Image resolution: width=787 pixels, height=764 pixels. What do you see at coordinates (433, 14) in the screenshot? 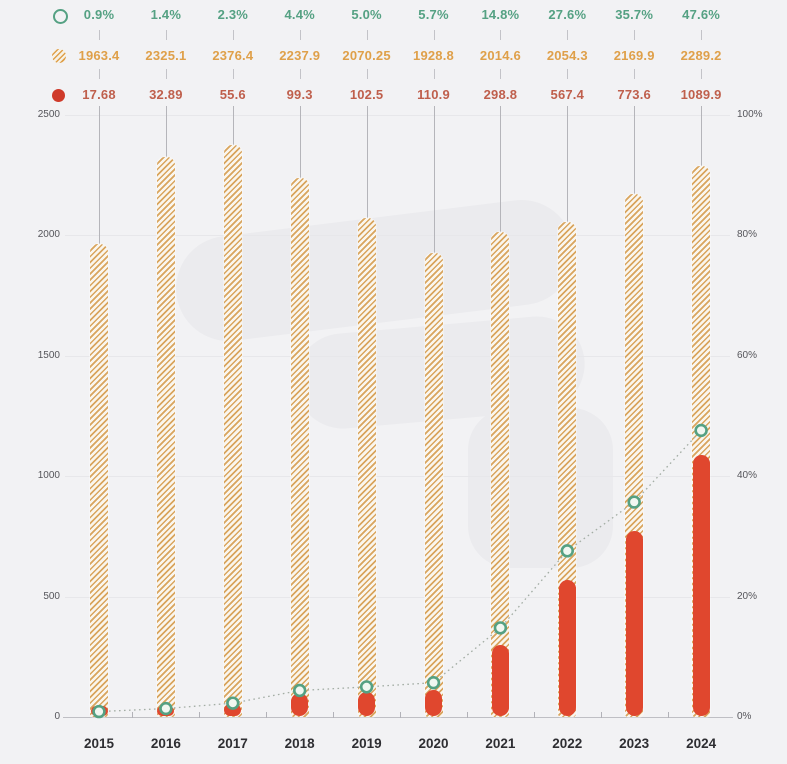
I see `growth-rate-value: 5.7%` at bounding box center [433, 14].